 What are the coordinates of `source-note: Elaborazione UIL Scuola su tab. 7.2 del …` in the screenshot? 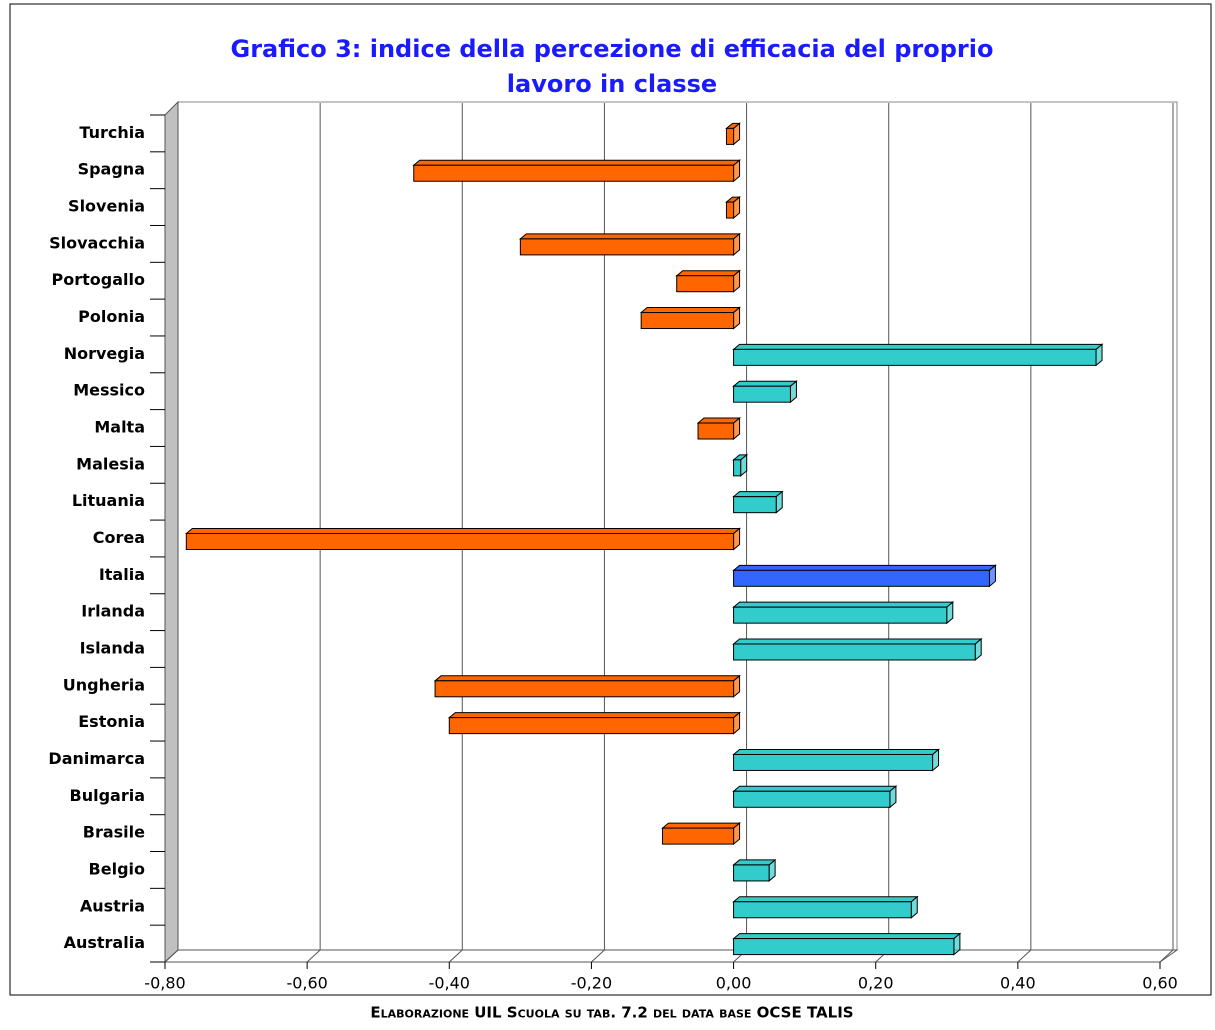 It's located at (611, 1013).